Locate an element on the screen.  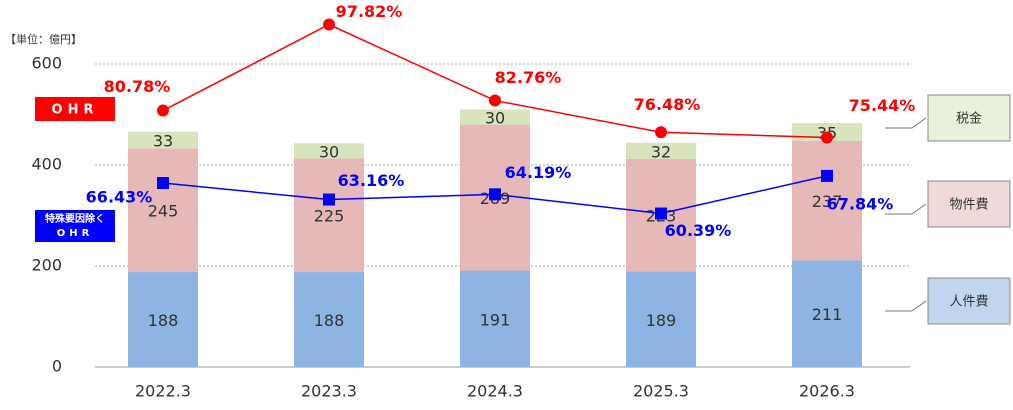
bar-value-label: 33 is located at coordinates (163, 141).